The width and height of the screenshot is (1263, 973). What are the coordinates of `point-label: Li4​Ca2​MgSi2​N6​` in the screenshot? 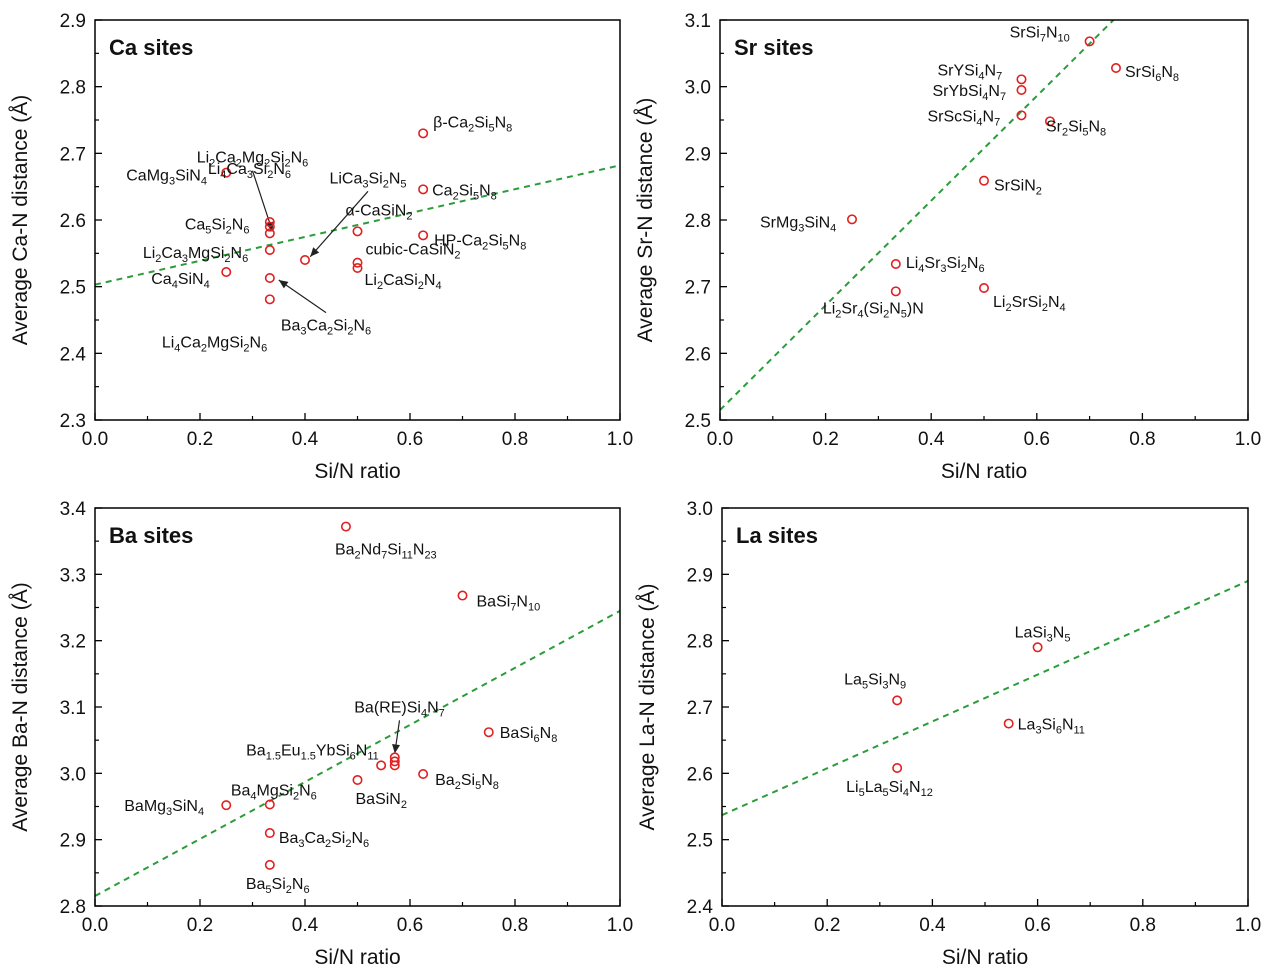 It's located at (214, 344).